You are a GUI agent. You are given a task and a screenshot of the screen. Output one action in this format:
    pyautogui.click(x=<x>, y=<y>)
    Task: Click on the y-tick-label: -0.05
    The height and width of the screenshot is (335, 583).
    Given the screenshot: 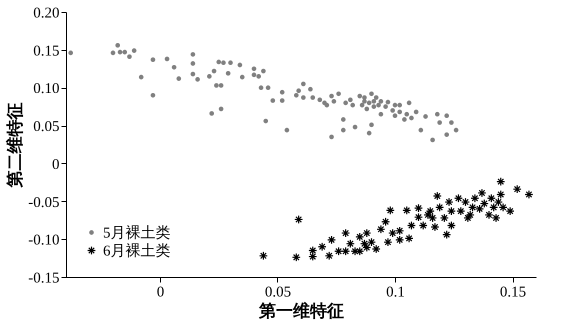 What is the action you would take?
    pyautogui.click(x=44, y=202)
    